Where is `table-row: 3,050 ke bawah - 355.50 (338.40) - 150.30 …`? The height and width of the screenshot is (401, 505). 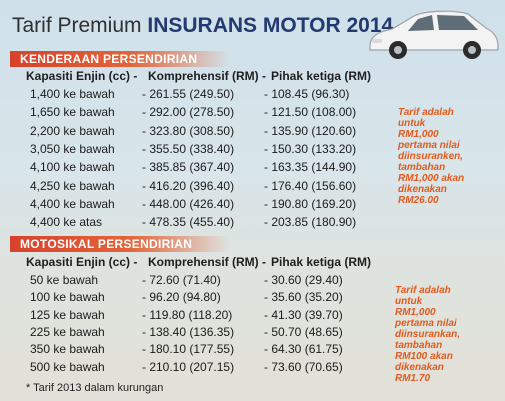 table-row: 3,050 ke bawah - 355.50 (338.40) - 150.30 … is located at coordinates (252, 150).